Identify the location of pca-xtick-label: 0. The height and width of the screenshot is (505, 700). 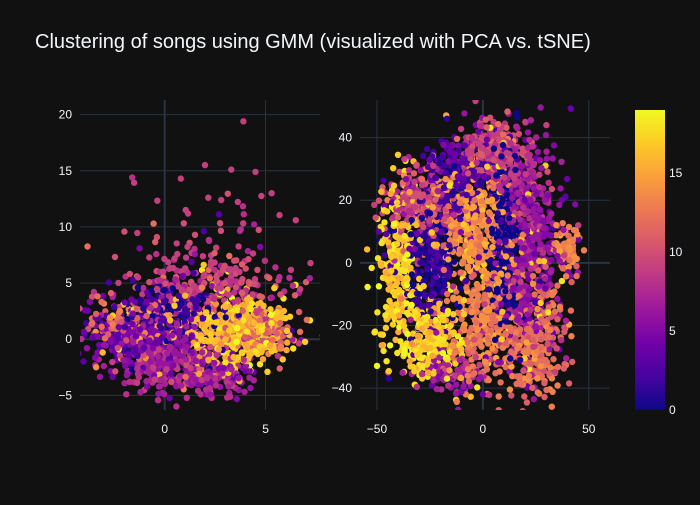
(164, 429).